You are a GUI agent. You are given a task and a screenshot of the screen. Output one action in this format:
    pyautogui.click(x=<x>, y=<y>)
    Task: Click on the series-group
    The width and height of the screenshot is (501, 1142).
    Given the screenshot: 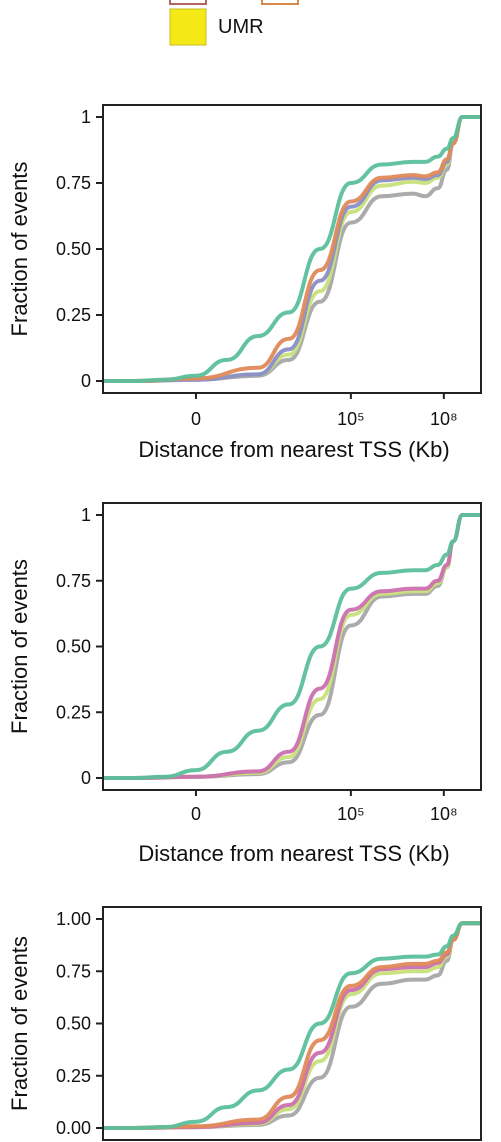 What is the action you would take?
    pyautogui.click(x=292, y=1025)
    